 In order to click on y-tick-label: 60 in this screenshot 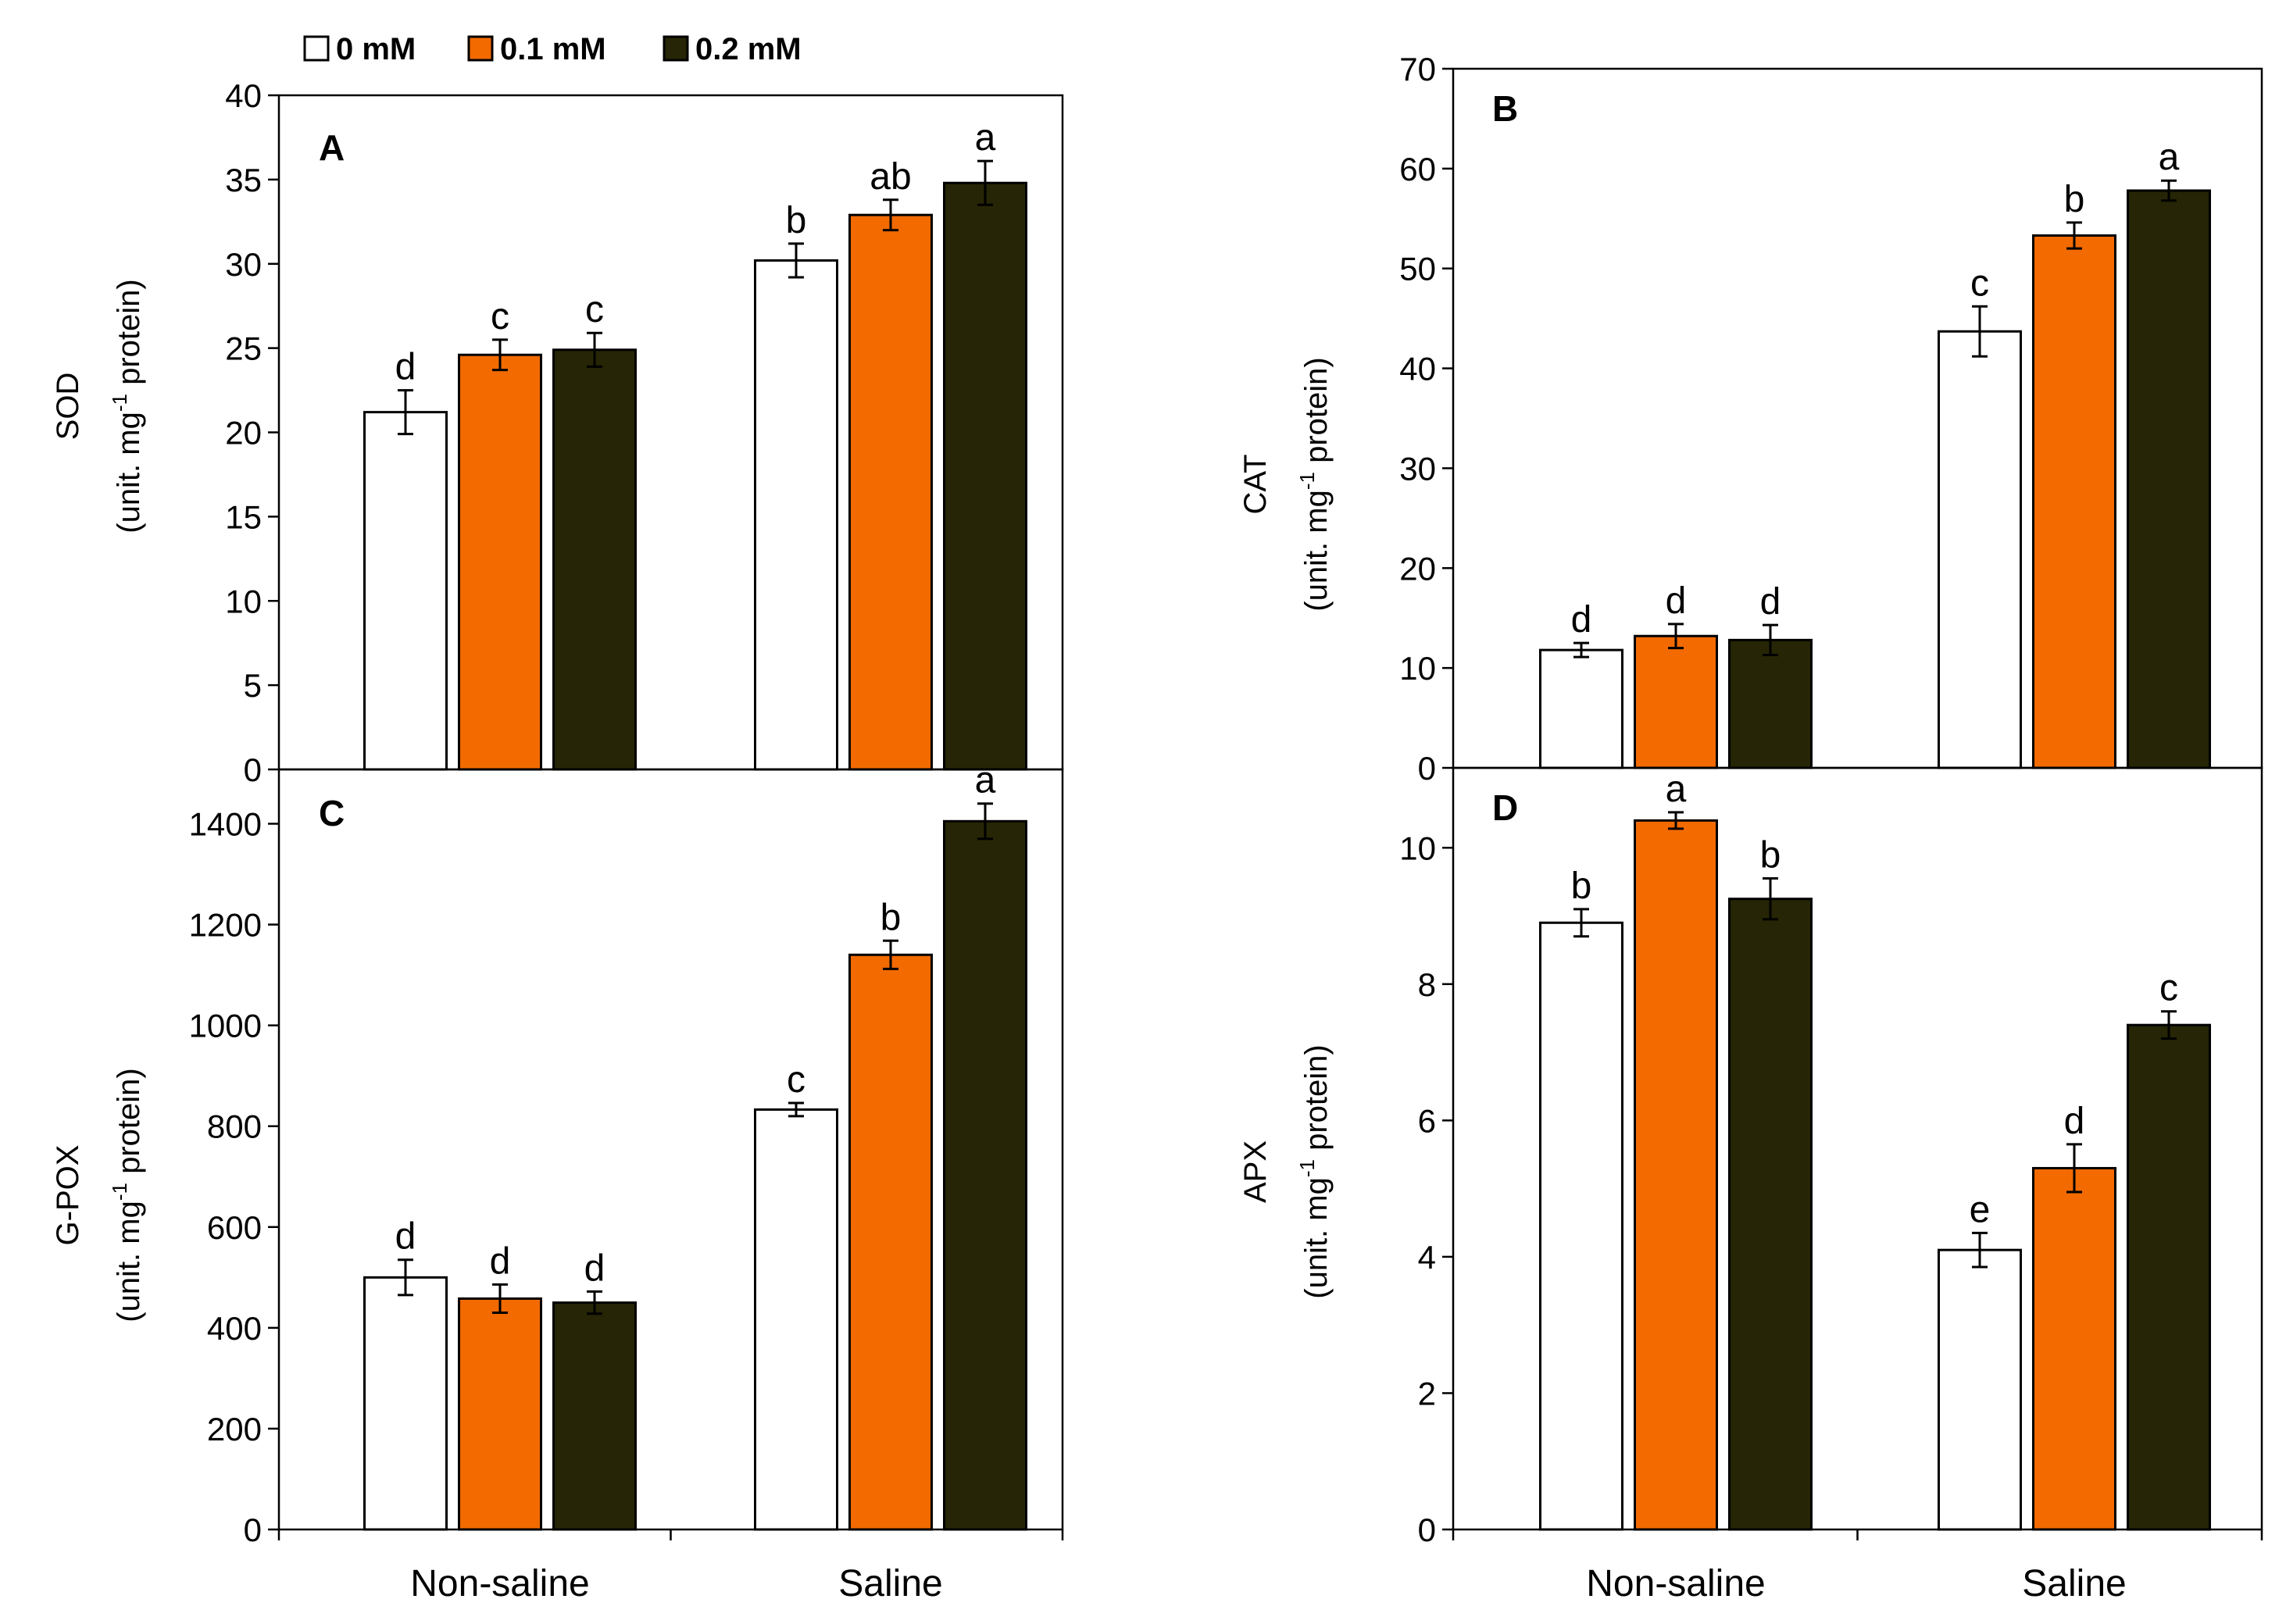, I will do `click(1417, 169)`.